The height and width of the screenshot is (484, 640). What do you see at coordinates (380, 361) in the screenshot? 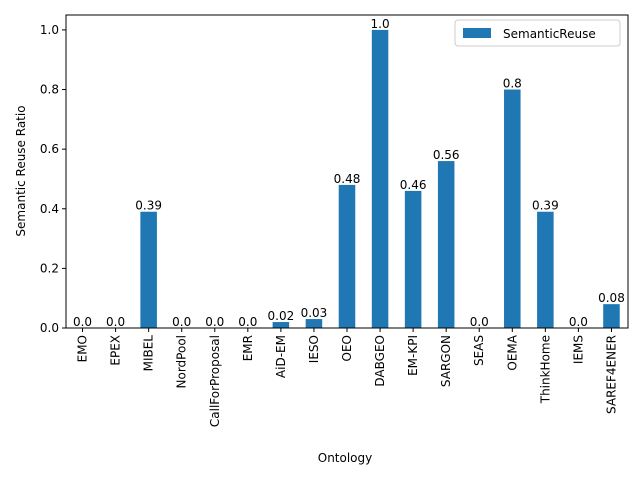
I see `x-tick-label: DABGEO` at bounding box center [380, 361].